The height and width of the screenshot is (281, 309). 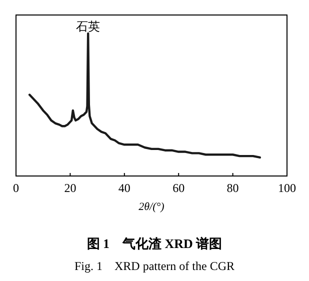 What do you see at coordinates (178, 188) in the screenshot?
I see `x-tick-label: 60` at bounding box center [178, 188].